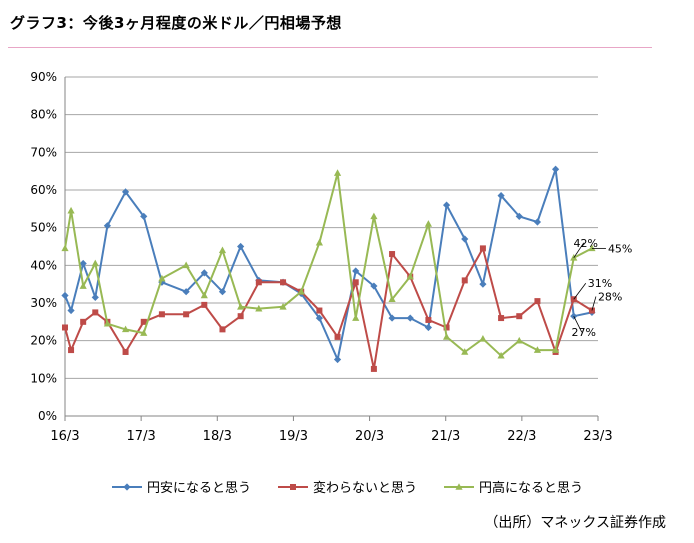 The image size is (694, 543). What do you see at coordinates (521, 436) in the screenshot?
I see `x-tick-label: 22/3` at bounding box center [521, 436].